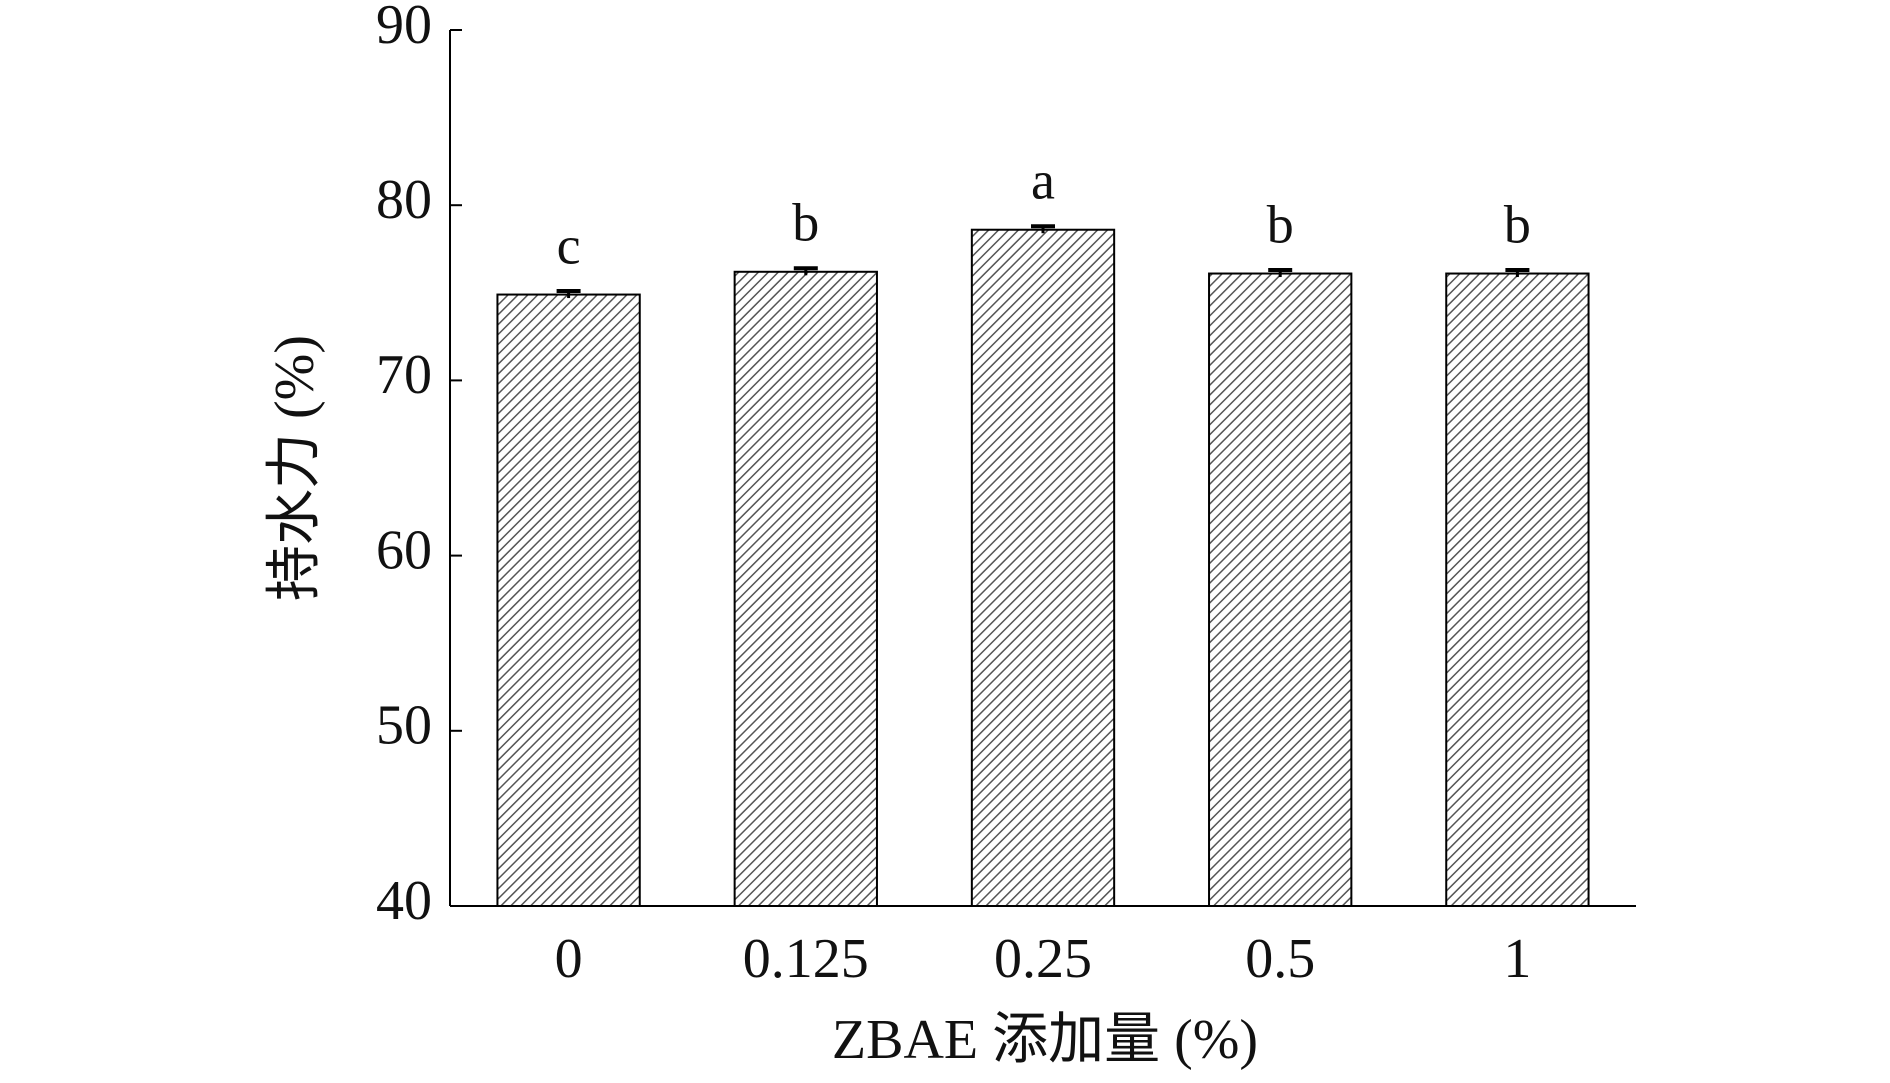 Image resolution: width=1890 pixels, height=1083 pixels. Describe the element at coordinates (404, 550) in the screenshot. I see `y-tick-label: 60` at that location.